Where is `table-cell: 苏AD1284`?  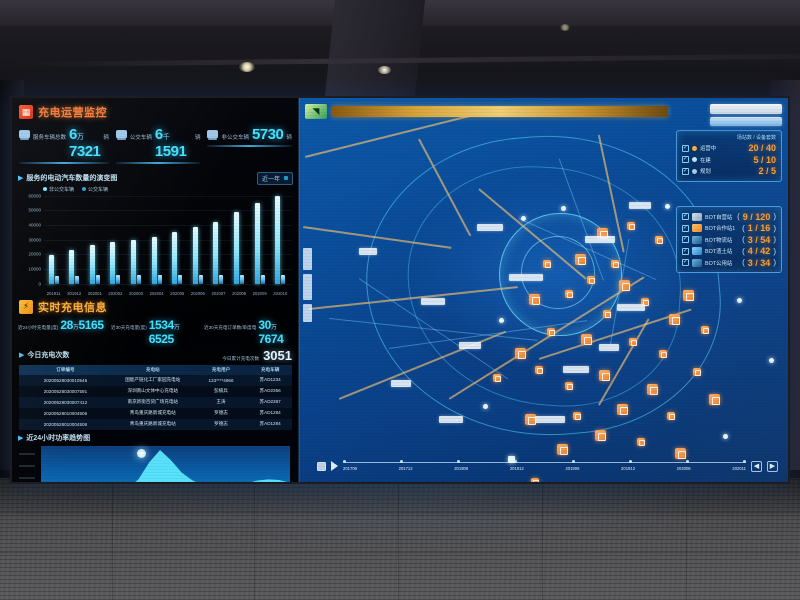
table-cell: 苏AD1284 is located at coordinates (270, 423).